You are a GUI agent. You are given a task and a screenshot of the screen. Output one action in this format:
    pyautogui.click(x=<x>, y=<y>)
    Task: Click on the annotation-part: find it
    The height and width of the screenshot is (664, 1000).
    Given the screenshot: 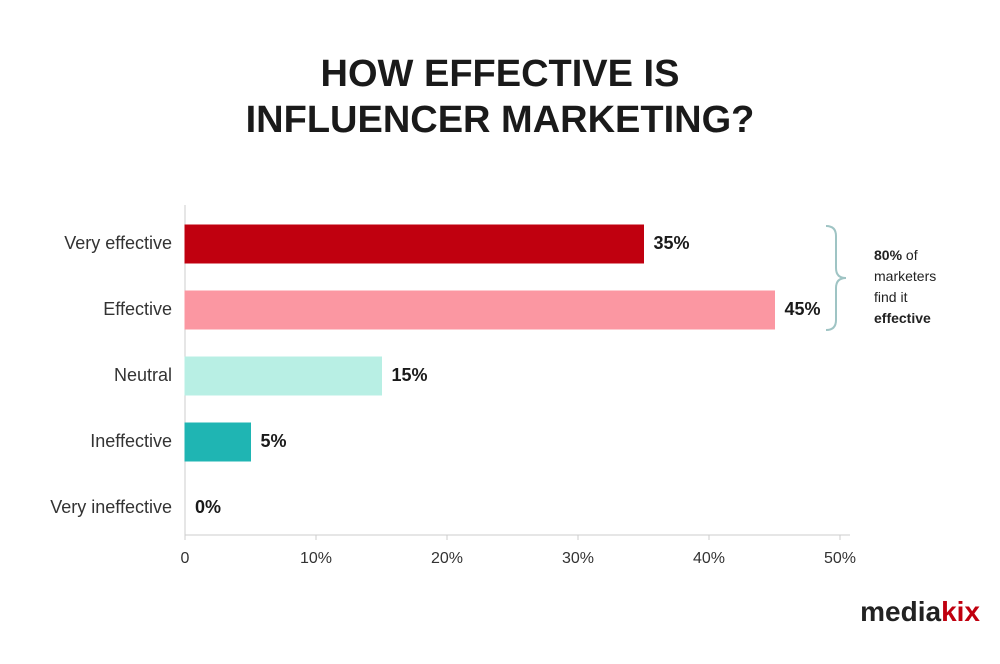 What is the action you would take?
    pyautogui.click(x=891, y=297)
    